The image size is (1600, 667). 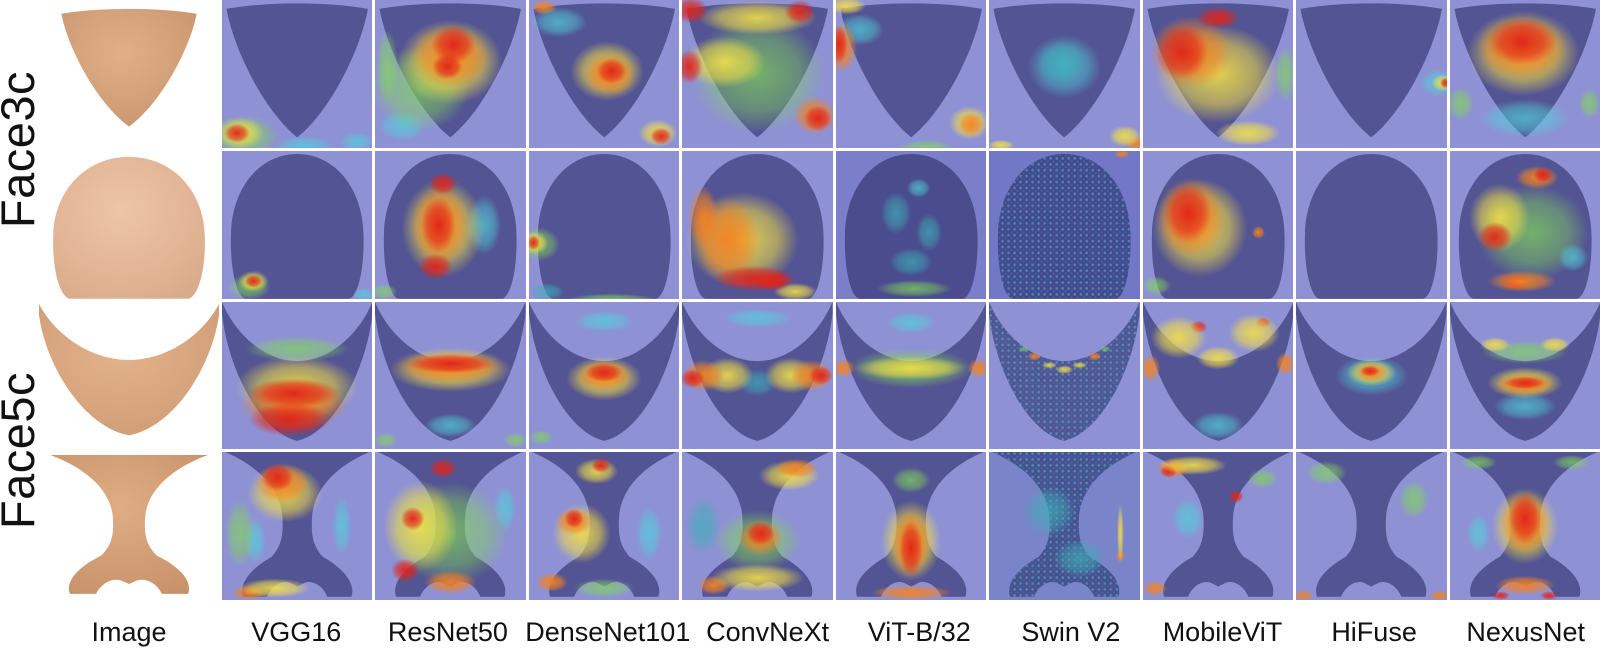 I want to click on heatmap-face3c-2-resnet50, so click(x=450, y=224).